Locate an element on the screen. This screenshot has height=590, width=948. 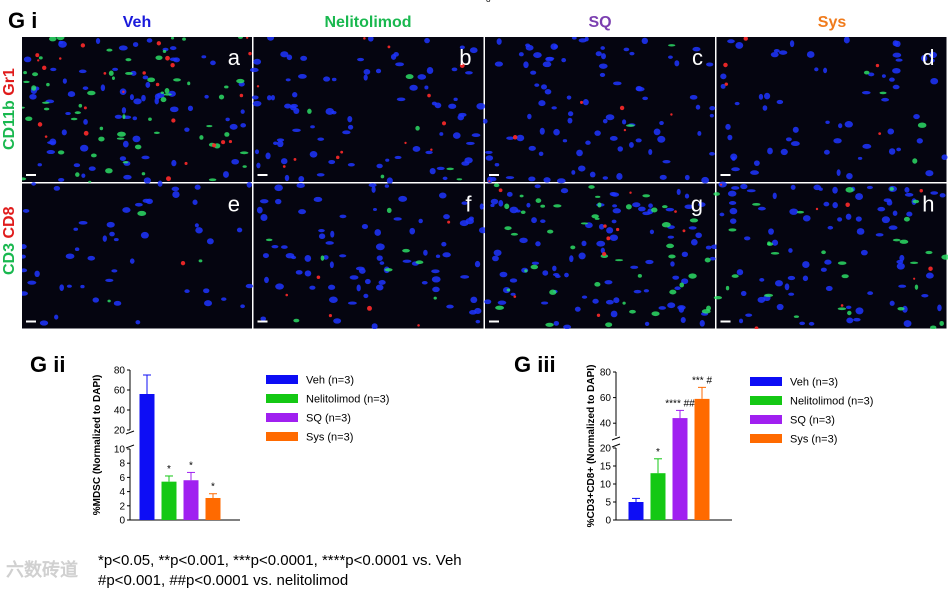
micro-panel-b: b is located at coordinates (367, 111).